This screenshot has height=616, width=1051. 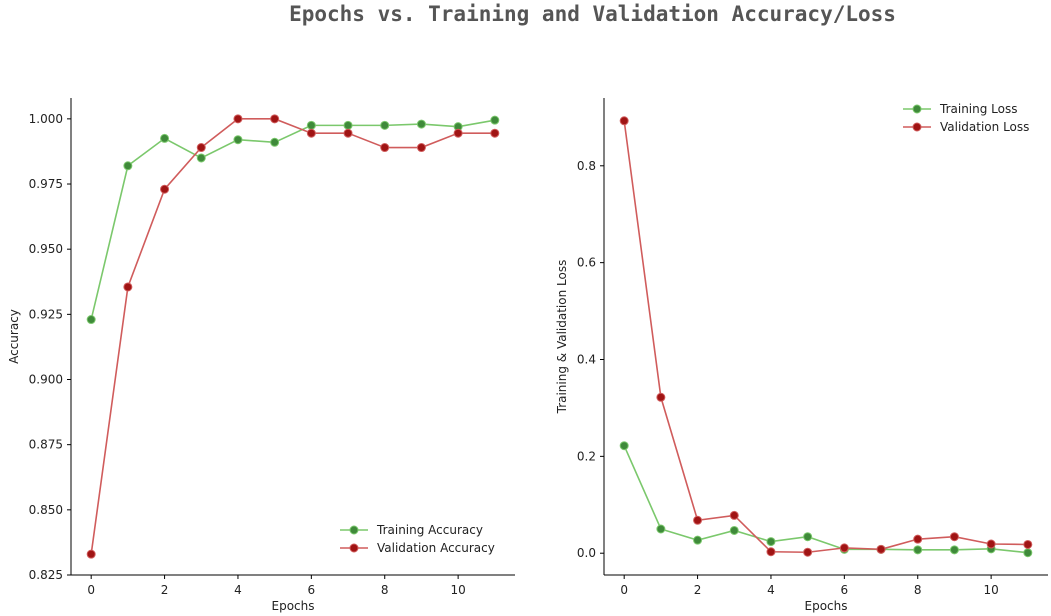 What do you see at coordinates (417, 539) in the screenshot?
I see `legend: Training Accuracy Validation Accuracy` at bounding box center [417, 539].